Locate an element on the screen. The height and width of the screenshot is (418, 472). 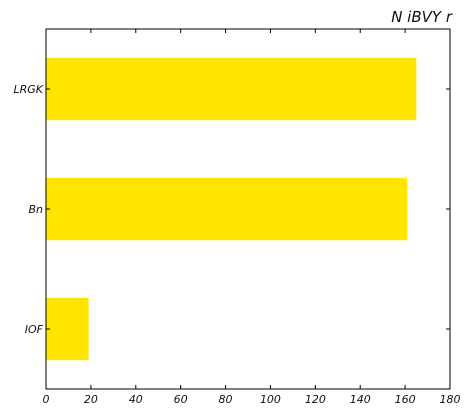
x-tick-label: 60 is located at coordinates (181, 399).